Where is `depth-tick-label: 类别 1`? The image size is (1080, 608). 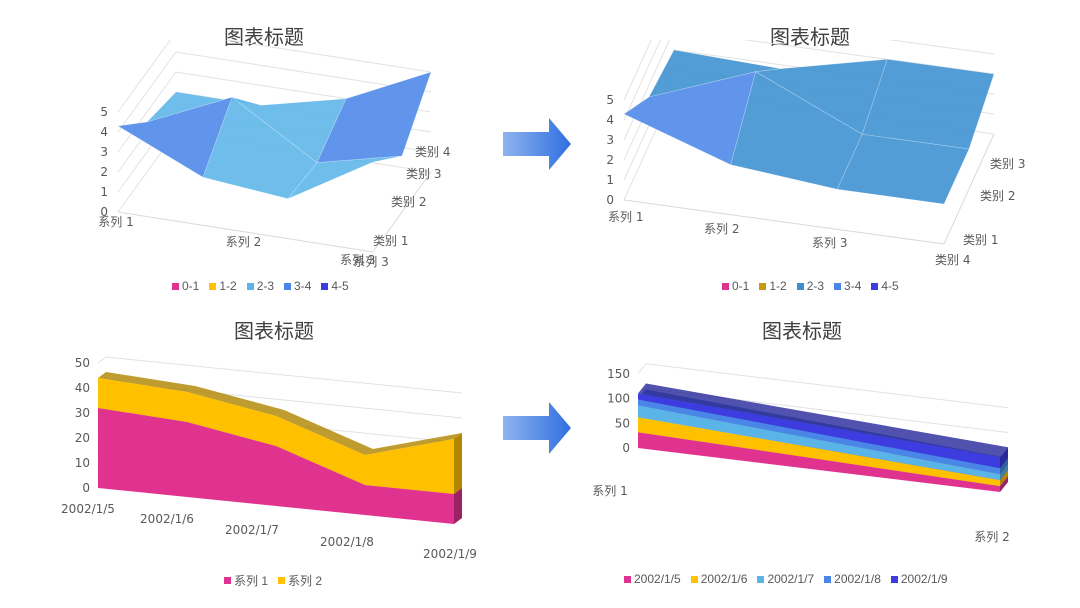
depth-tick-label: 类别 1 is located at coordinates (980, 240).